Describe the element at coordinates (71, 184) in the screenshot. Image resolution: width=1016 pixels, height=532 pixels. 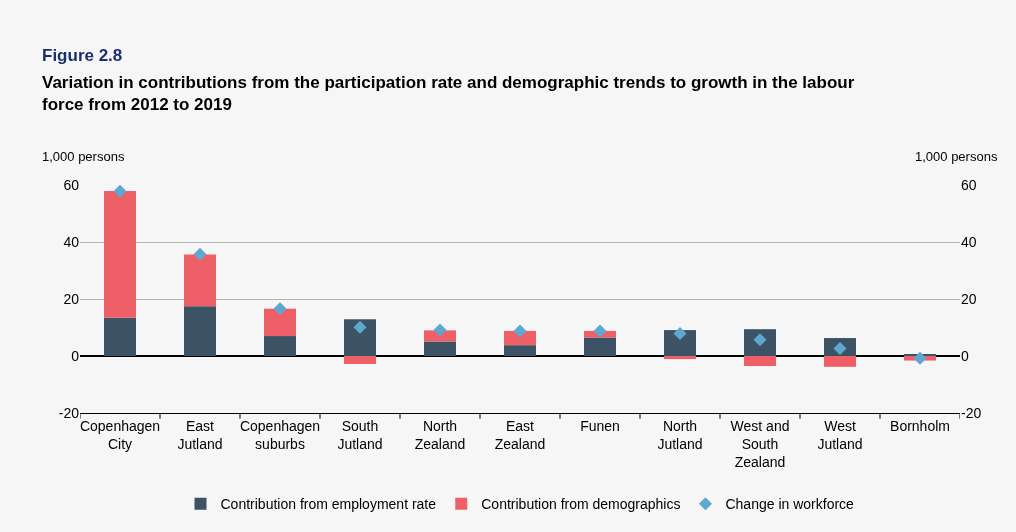
I see `y-tick-label: 60` at that location.